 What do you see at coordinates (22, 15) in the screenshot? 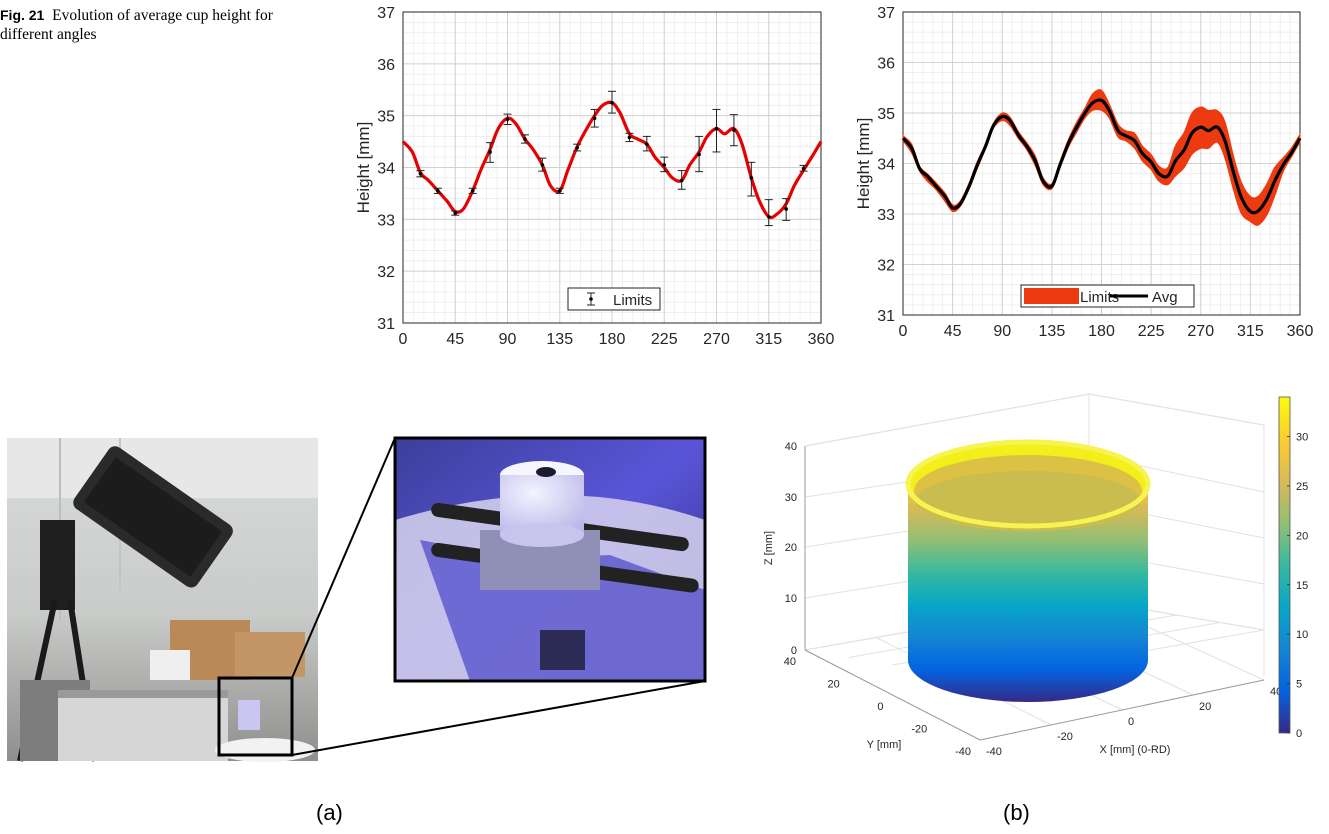
I see `figure-label: Fig. 21` at bounding box center [22, 15].